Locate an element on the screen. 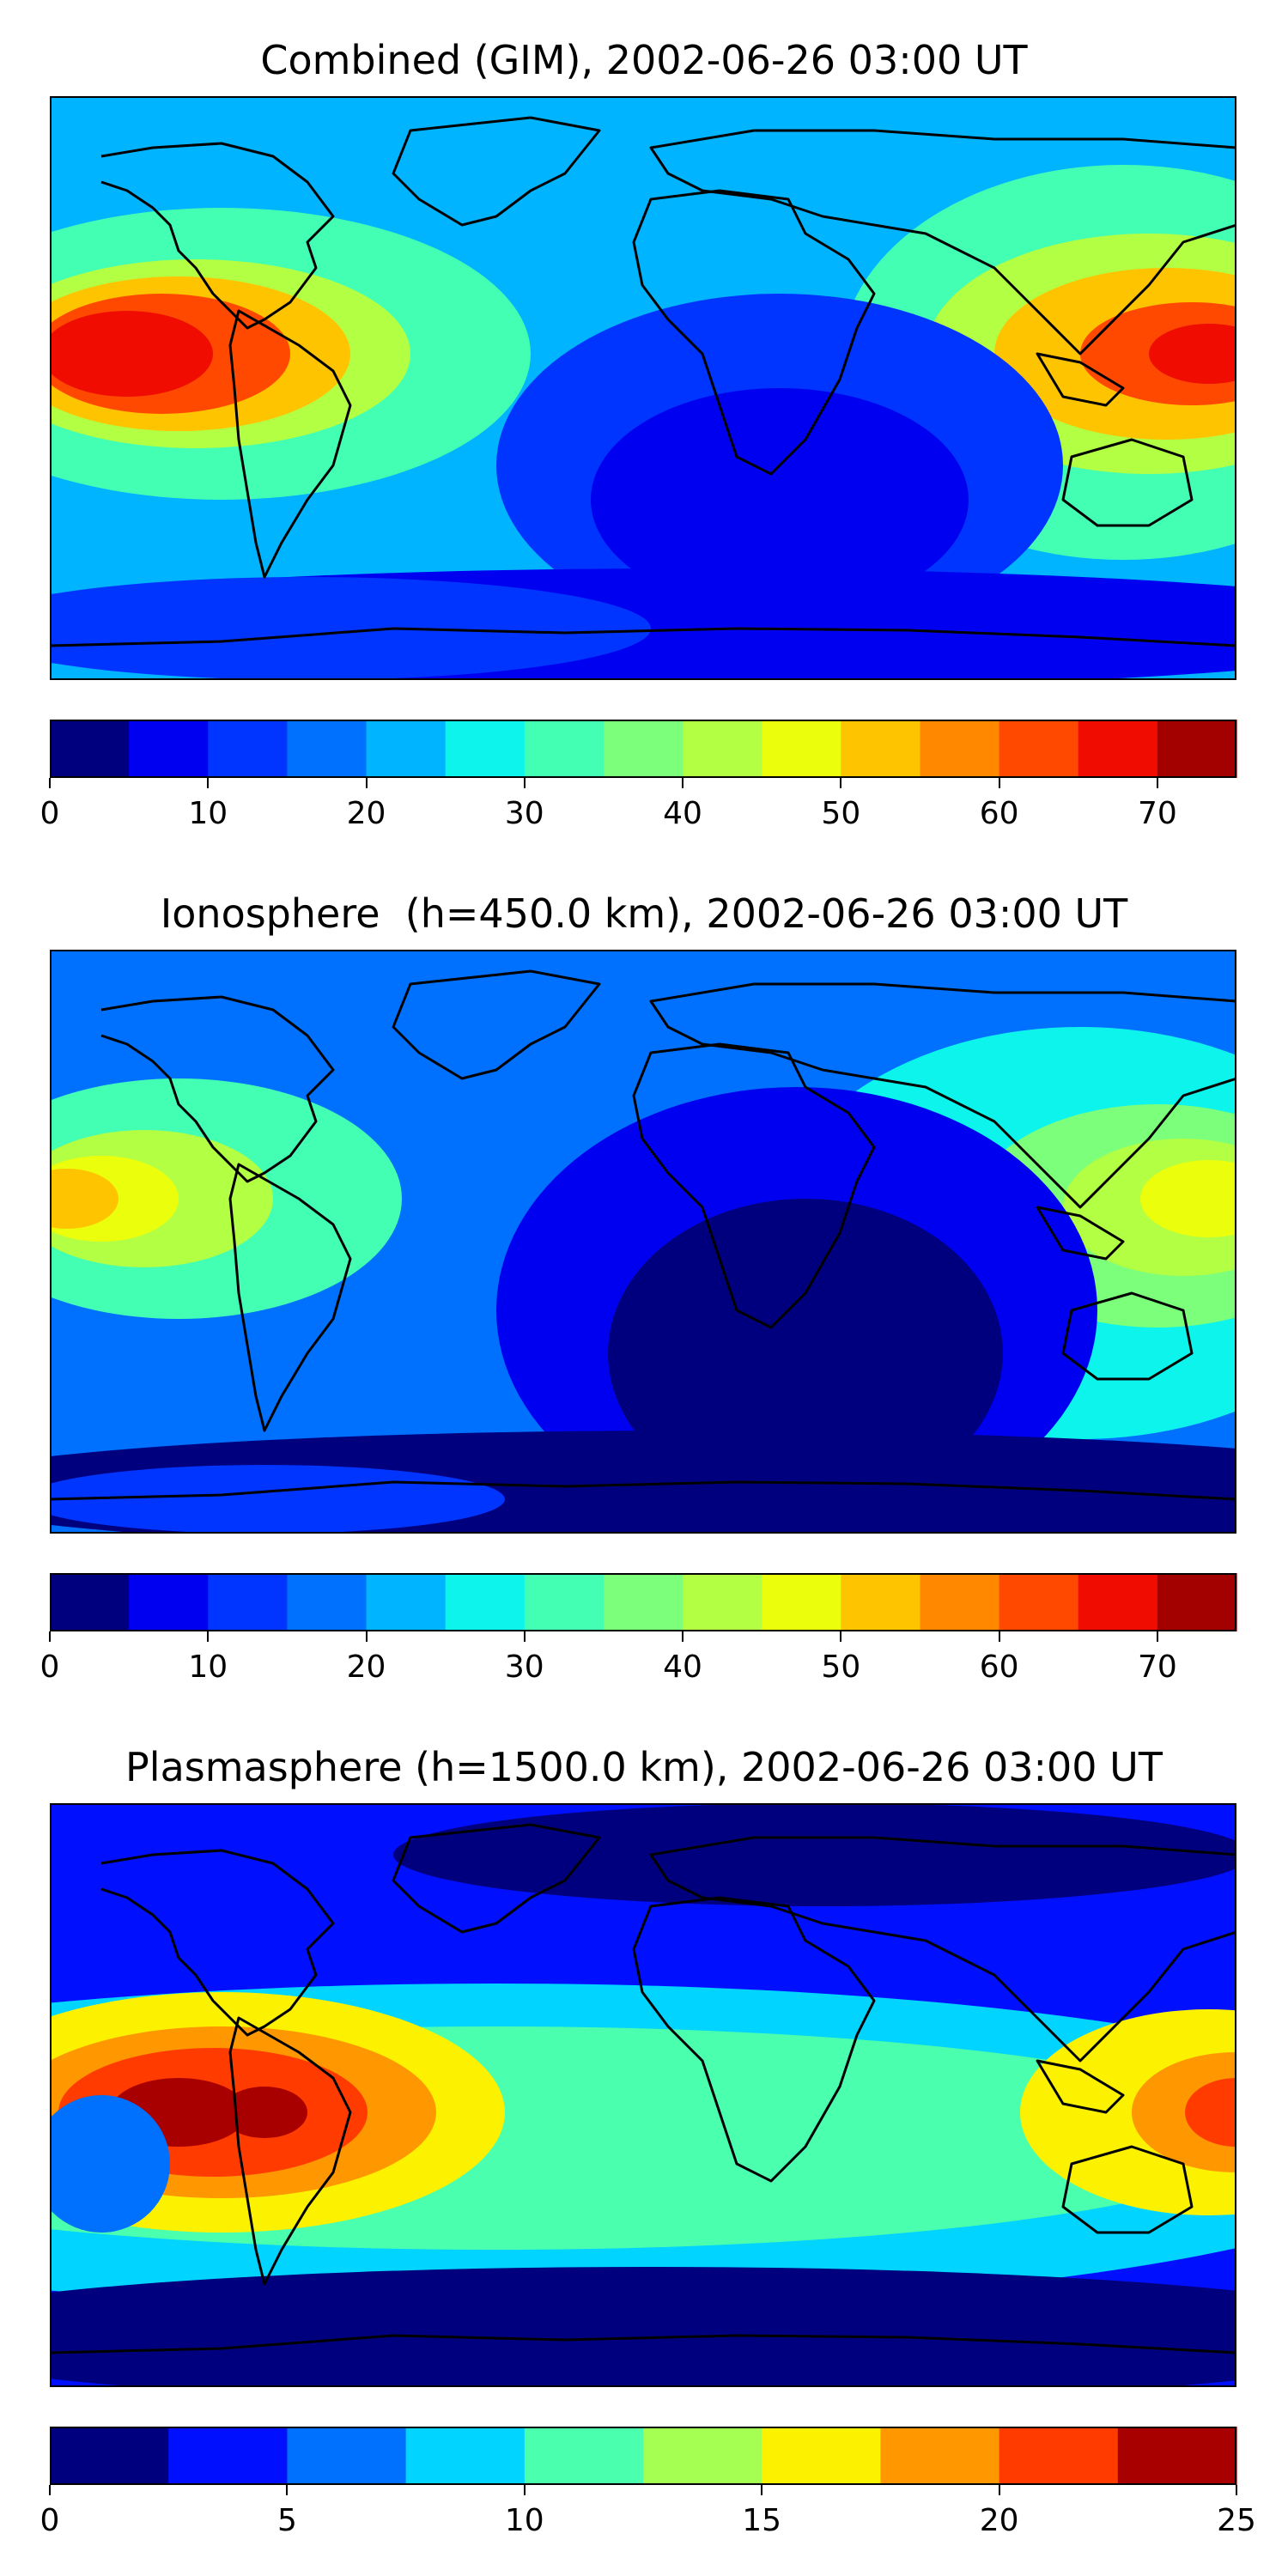 This screenshot has width=1288, height=2576. colorbar-ticks-ionosphere: 0 10 20 30 40 50 60 70 is located at coordinates (638, 1658).